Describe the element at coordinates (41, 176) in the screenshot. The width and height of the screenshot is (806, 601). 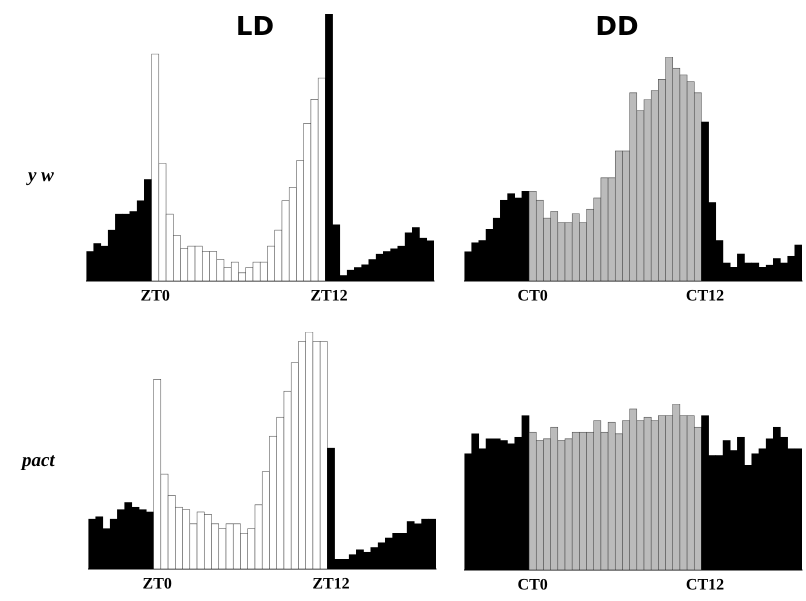
I see `y-axis-title: y w` at that location.